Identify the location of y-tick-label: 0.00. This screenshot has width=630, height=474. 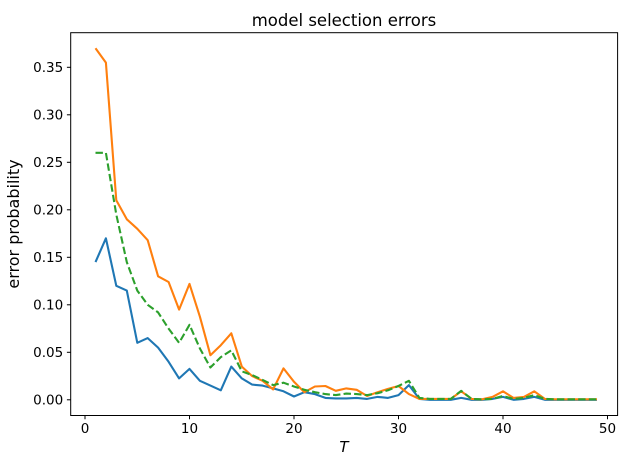
(48, 401).